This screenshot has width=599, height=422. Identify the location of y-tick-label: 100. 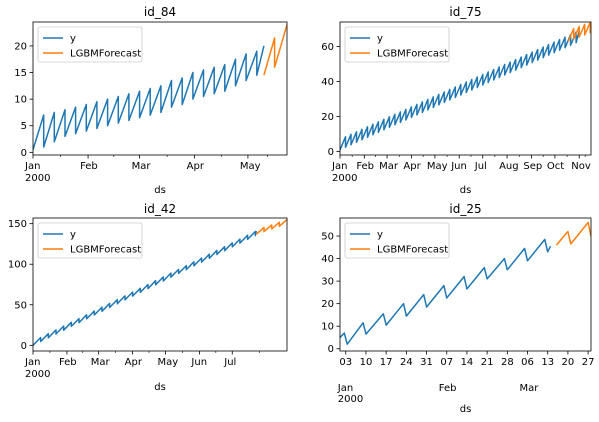
(17, 265).